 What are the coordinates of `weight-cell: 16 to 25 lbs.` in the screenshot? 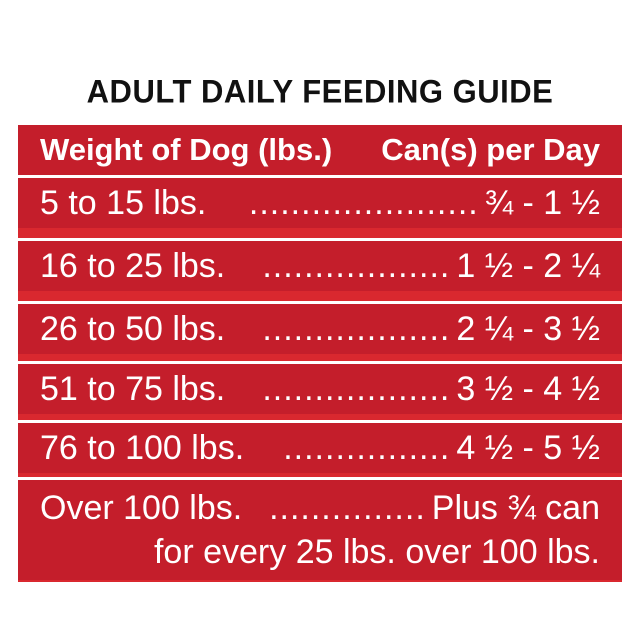 It's located at (133, 265).